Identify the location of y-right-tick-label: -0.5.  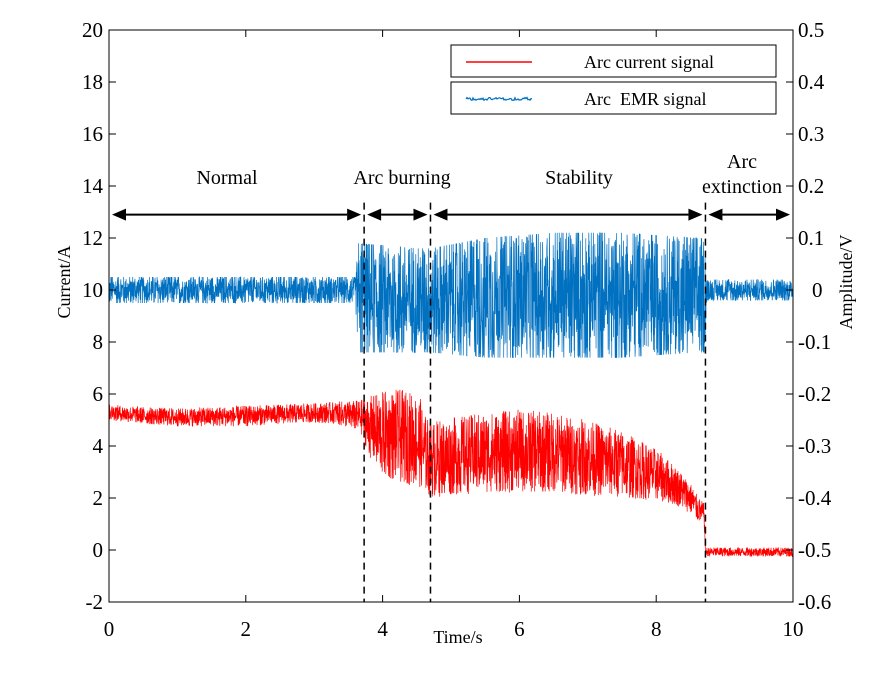
(814, 550).